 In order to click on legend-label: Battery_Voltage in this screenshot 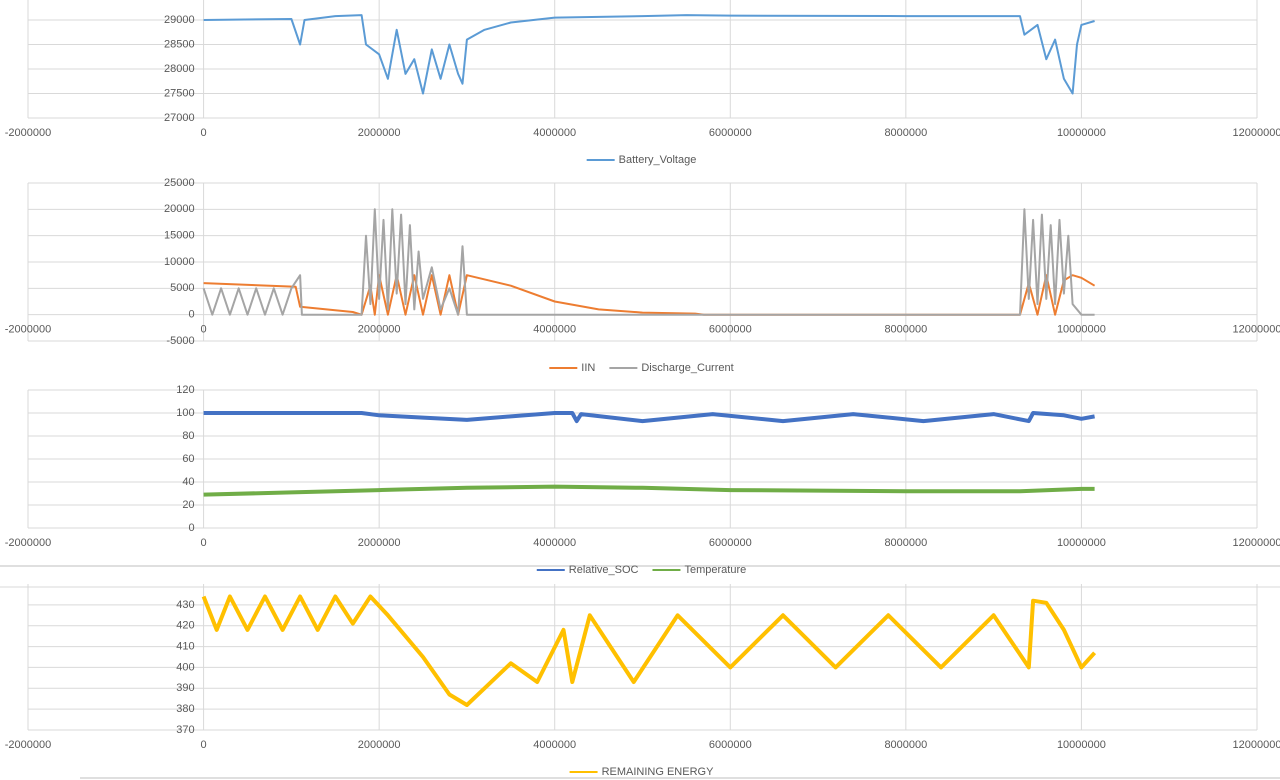, I will do `click(658, 160)`.